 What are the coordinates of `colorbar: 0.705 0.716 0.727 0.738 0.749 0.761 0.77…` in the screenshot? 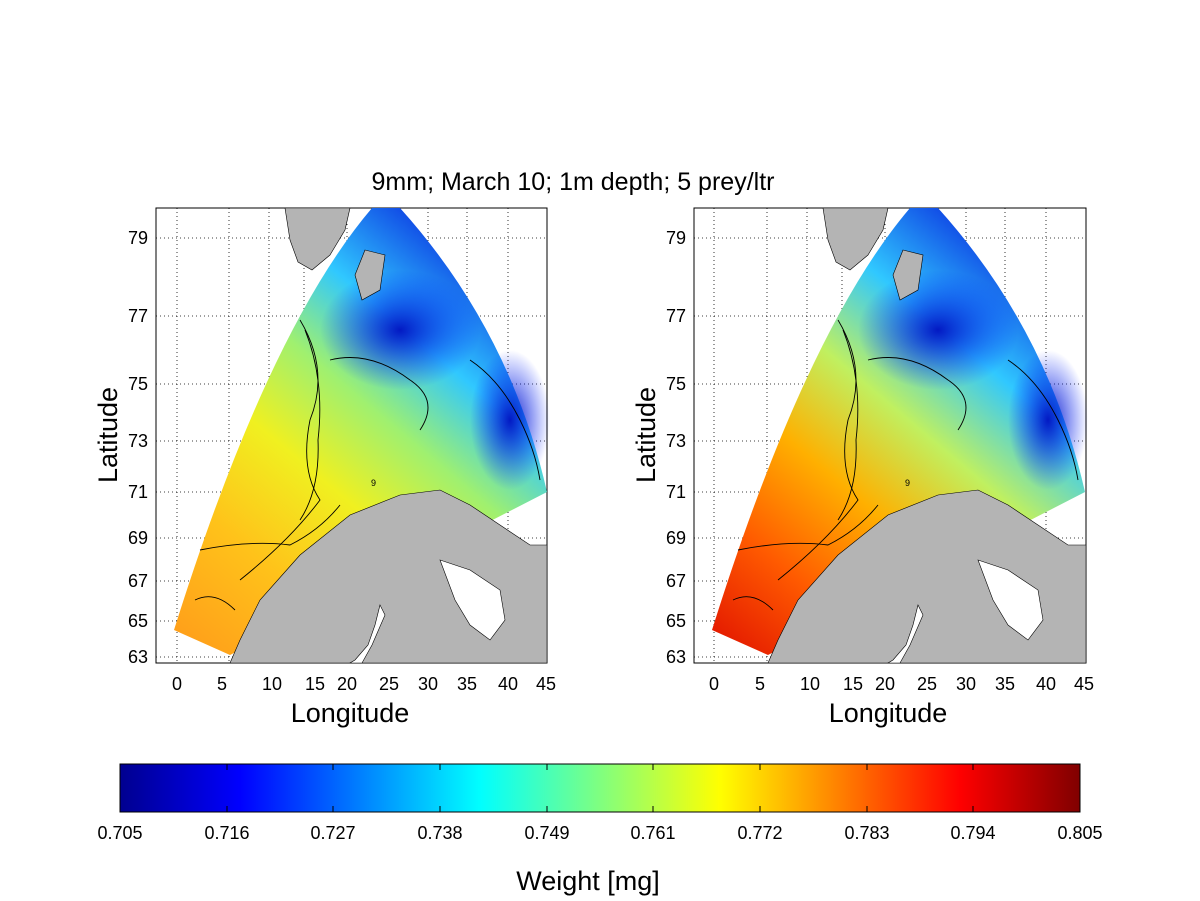 It's located at (600, 829).